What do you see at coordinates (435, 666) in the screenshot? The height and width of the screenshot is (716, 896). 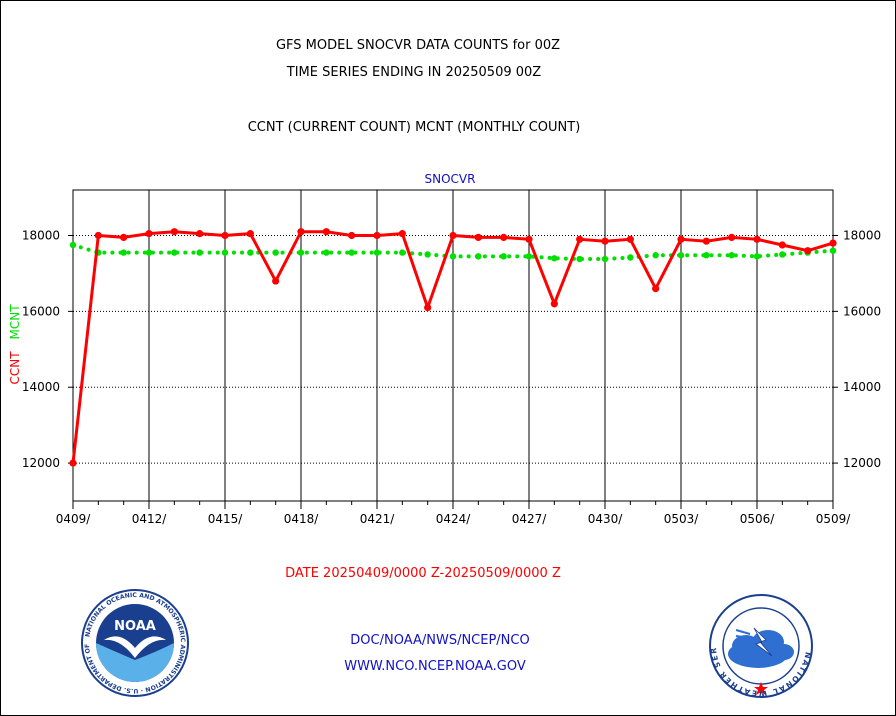 I see `credit-website: WWW.NCO.NCEP.NOAA.GOV` at bounding box center [435, 666].